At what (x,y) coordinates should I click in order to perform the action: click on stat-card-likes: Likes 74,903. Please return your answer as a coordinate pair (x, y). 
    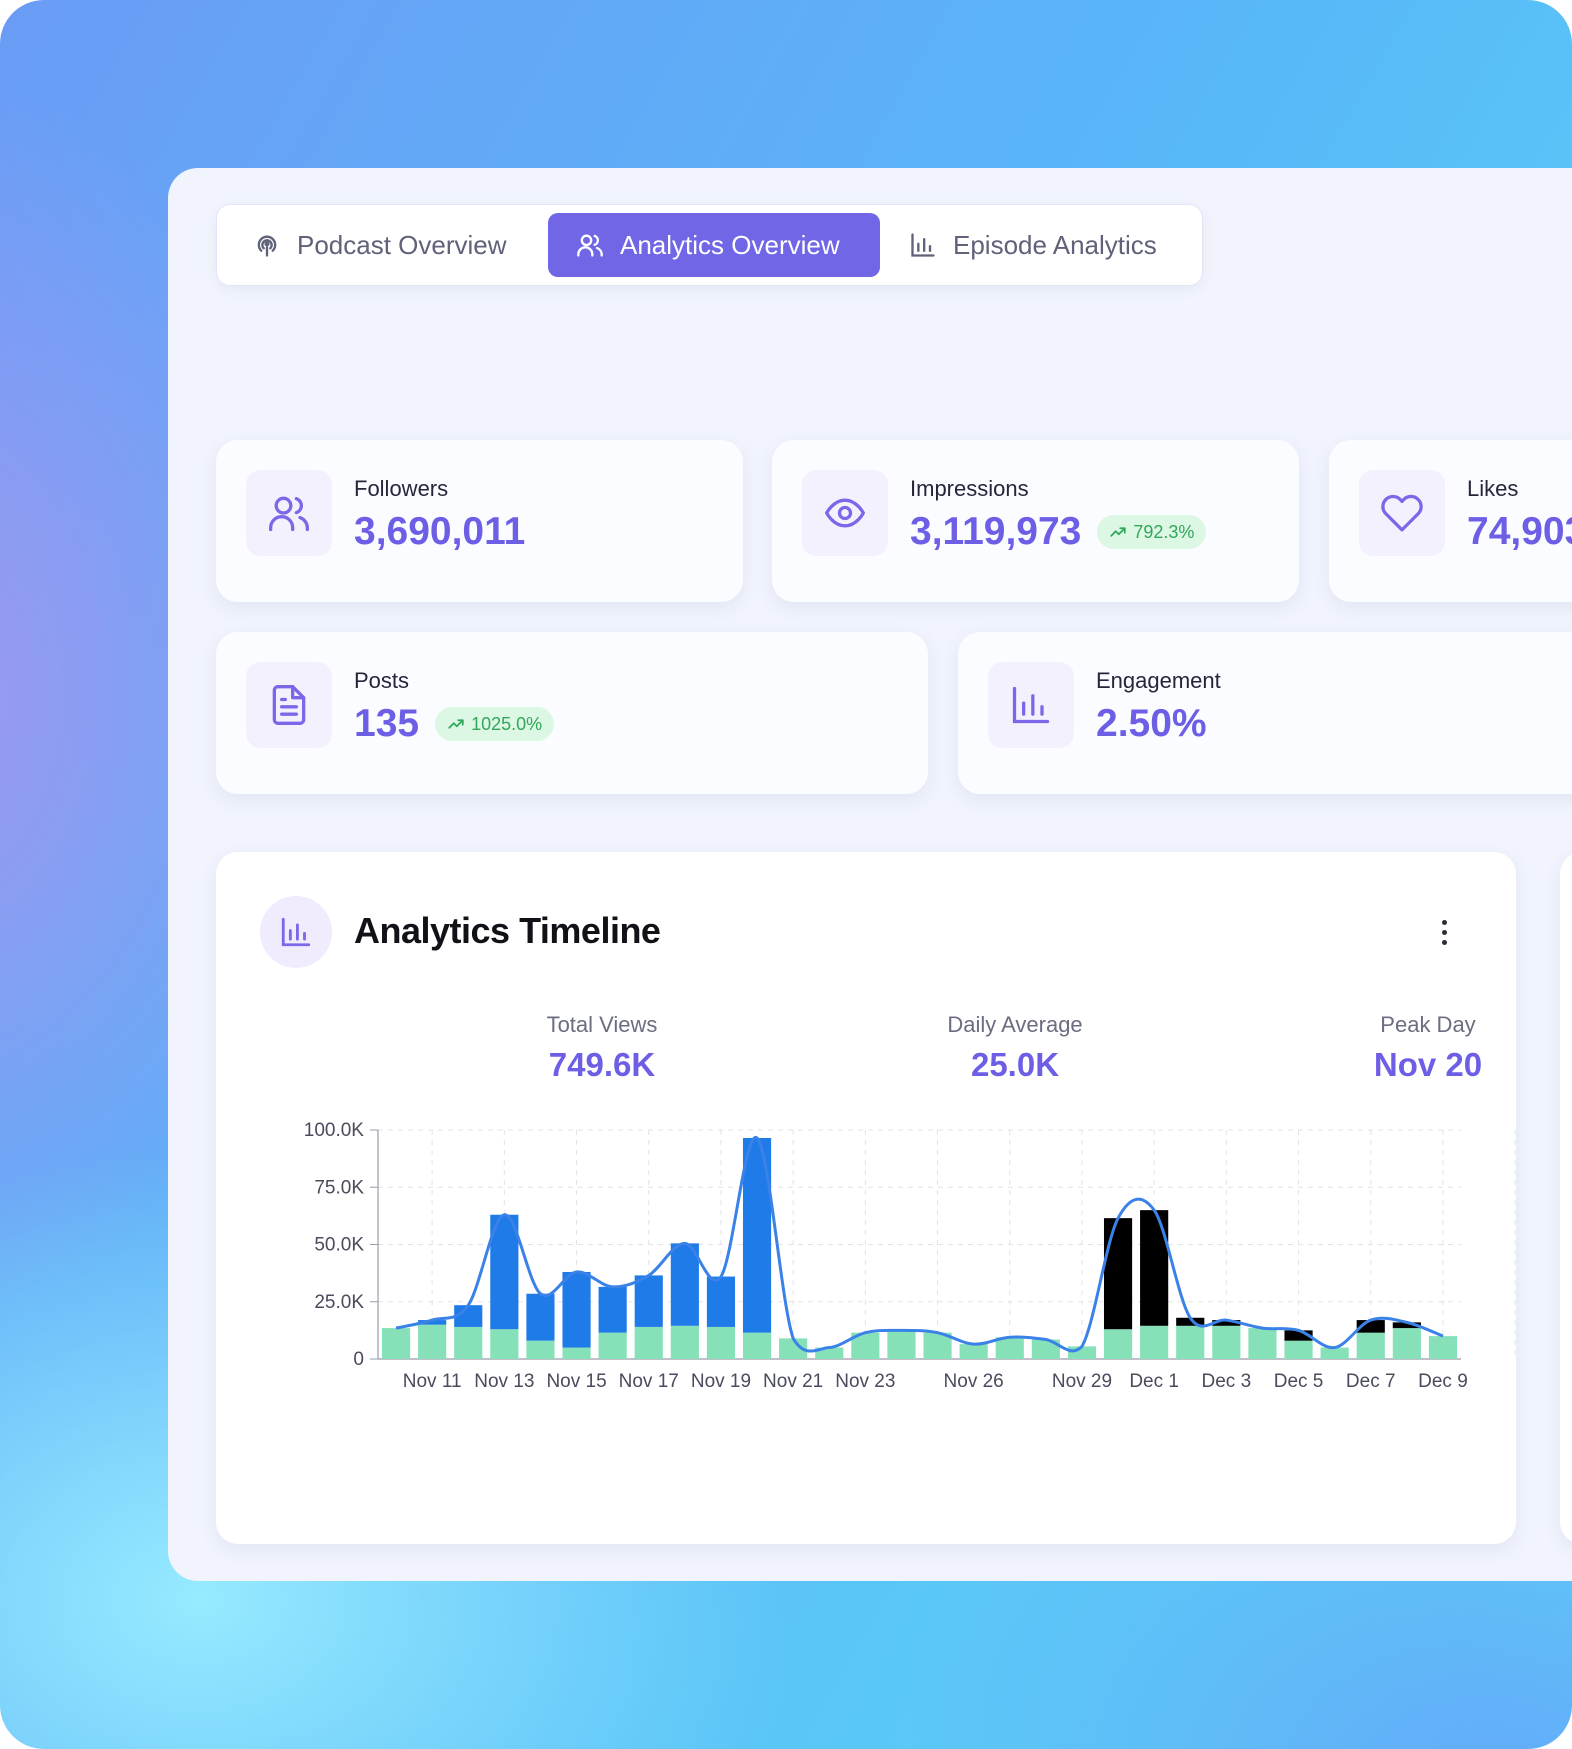
    Looking at the image, I should click on (1450, 521).